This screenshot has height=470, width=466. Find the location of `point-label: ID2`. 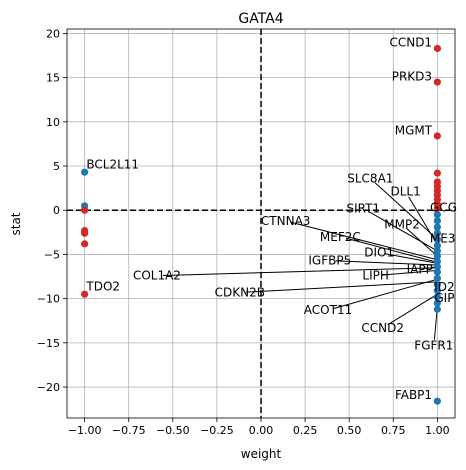

point-label: ID2 is located at coordinates (444, 287).